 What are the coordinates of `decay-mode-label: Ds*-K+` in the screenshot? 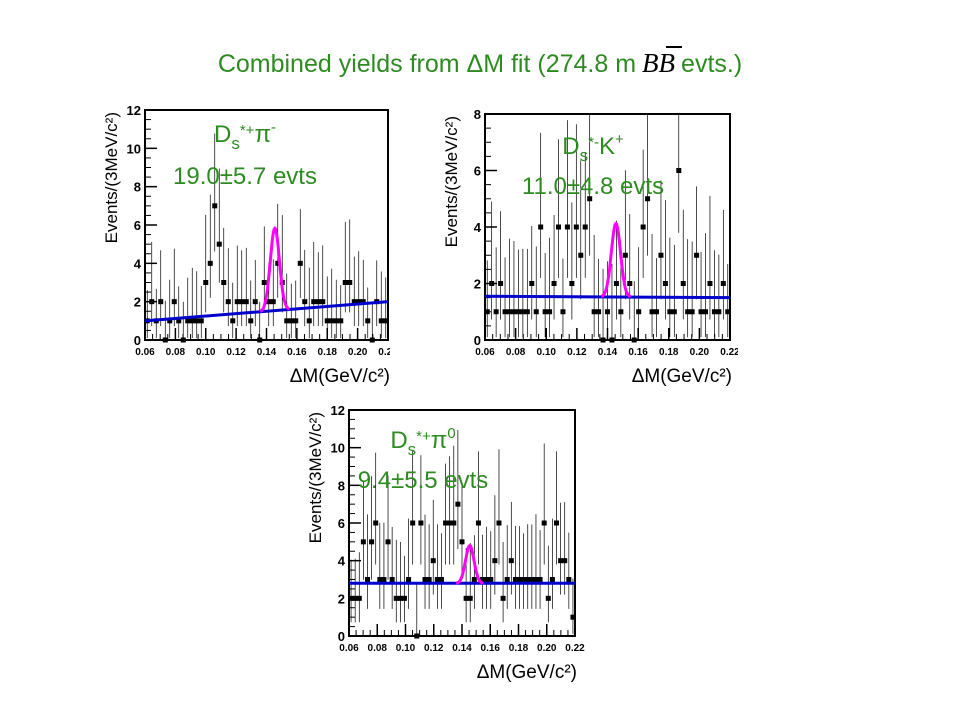 It's located at (593, 148).